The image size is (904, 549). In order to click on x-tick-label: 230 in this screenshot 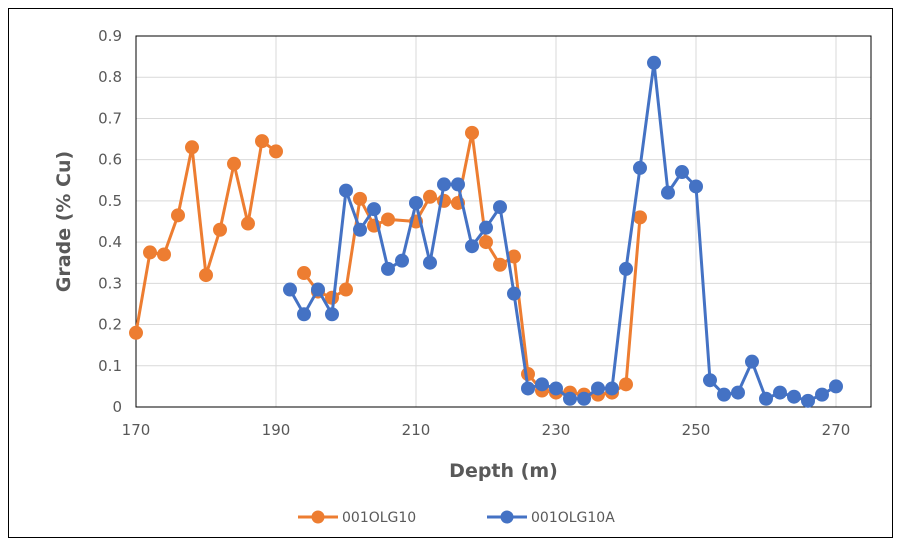, I will do `click(556, 430)`.